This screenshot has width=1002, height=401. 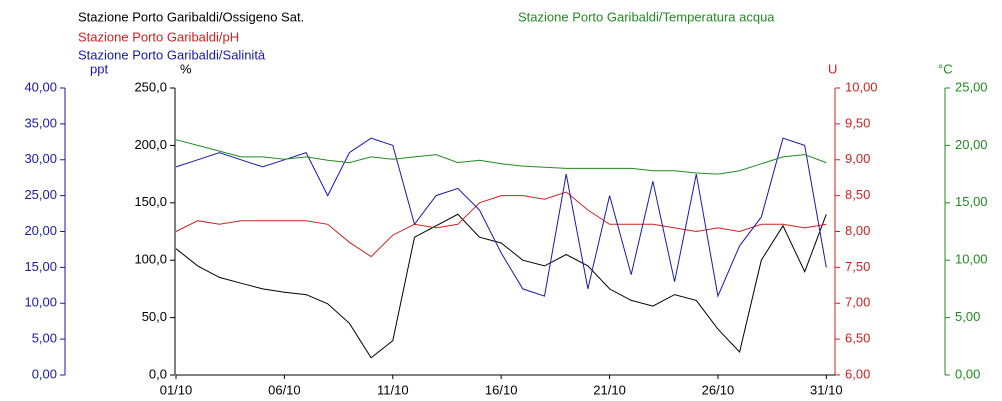 I want to click on x-tick-label: 06/10, so click(x=284, y=389).